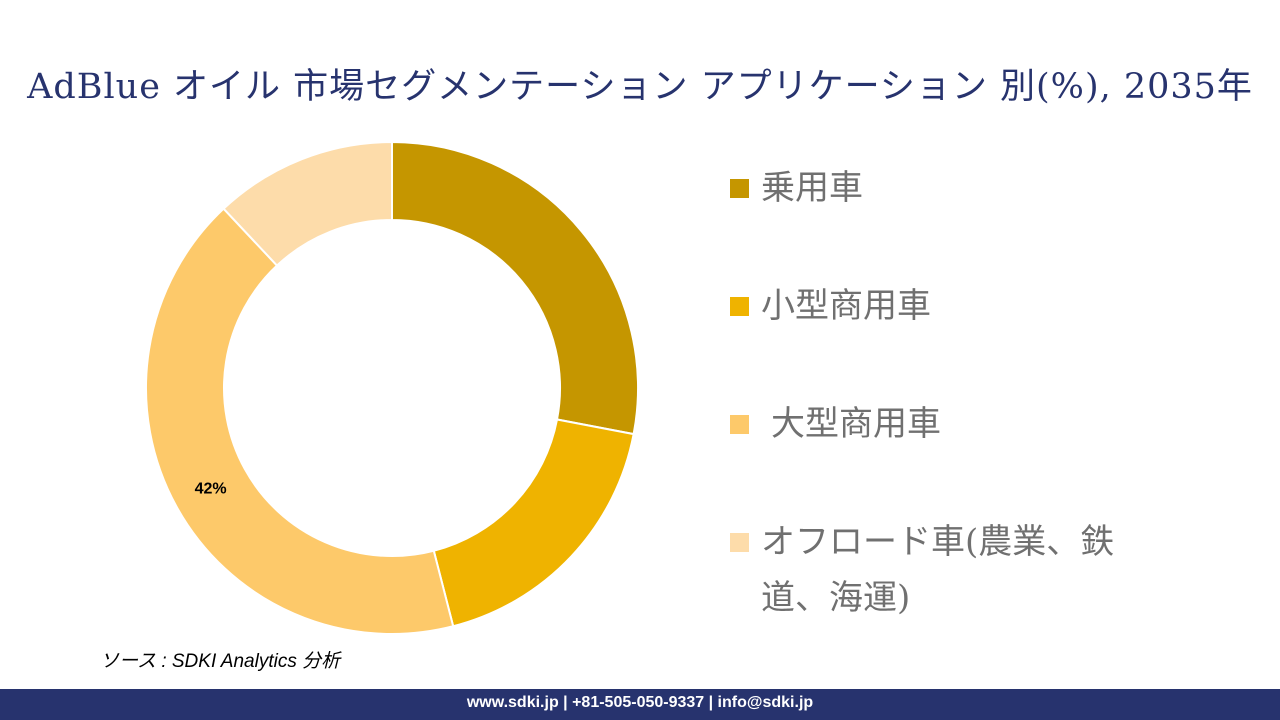  What do you see at coordinates (211, 489) in the screenshot?
I see `data-label: 42%` at bounding box center [211, 489].